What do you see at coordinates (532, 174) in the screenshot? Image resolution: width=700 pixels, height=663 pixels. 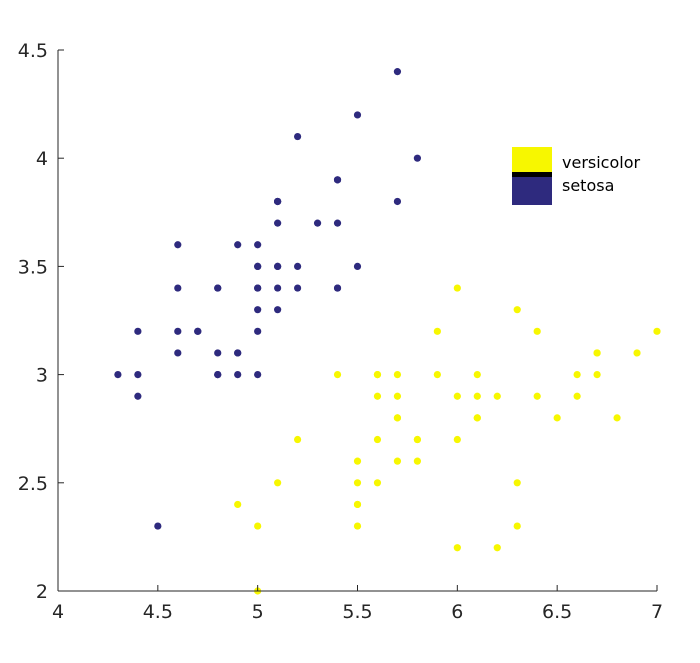 I see `legend-swatch-divider` at bounding box center [532, 174].